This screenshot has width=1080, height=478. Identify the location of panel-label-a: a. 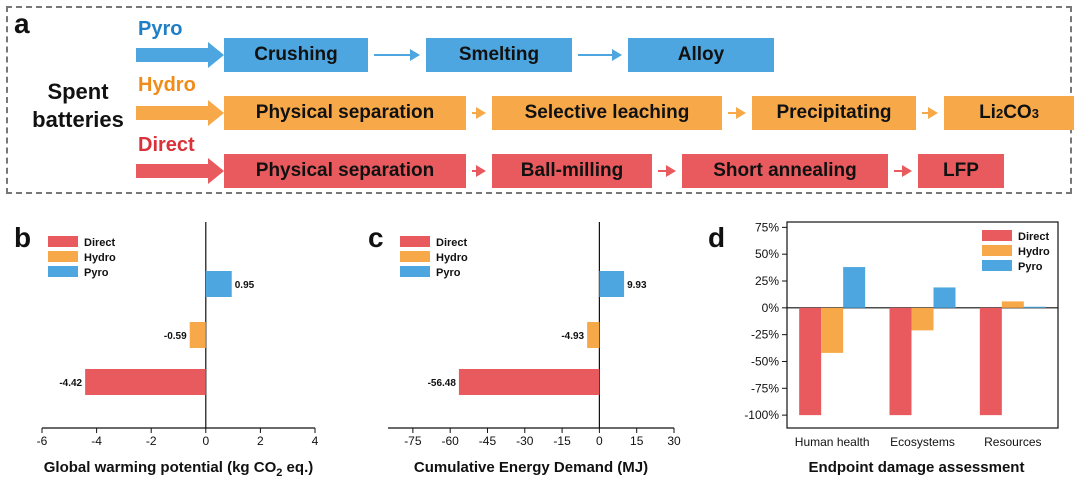
(22, 23).